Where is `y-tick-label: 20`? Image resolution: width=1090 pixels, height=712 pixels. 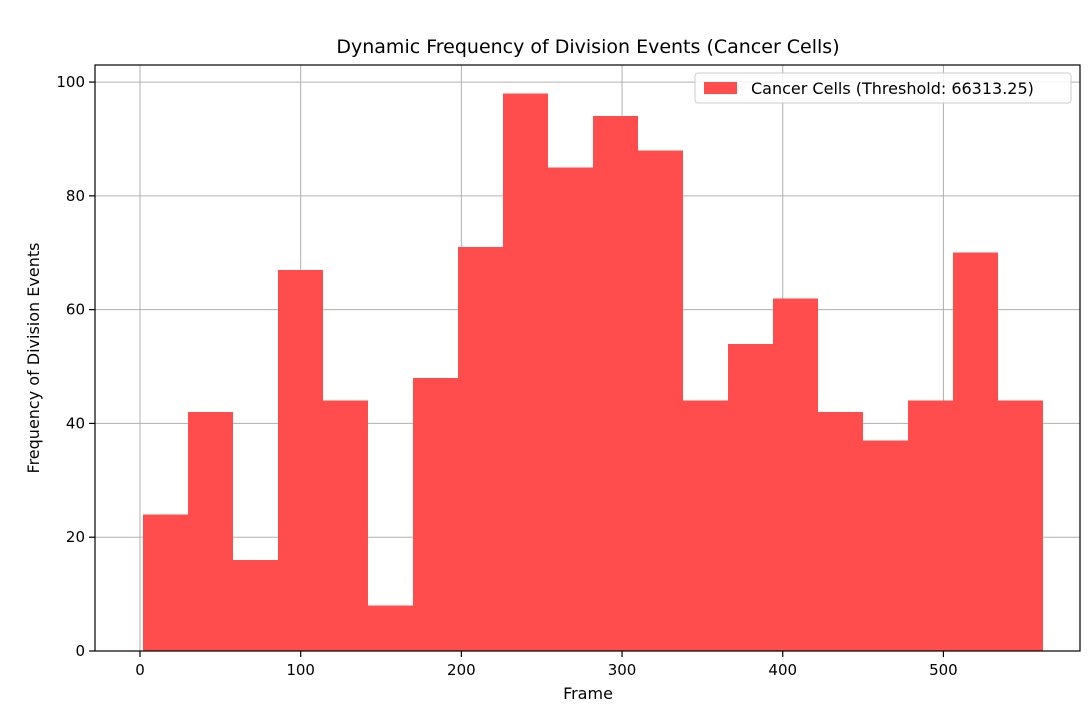 y-tick-label: 20 is located at coordinates (75, 537).